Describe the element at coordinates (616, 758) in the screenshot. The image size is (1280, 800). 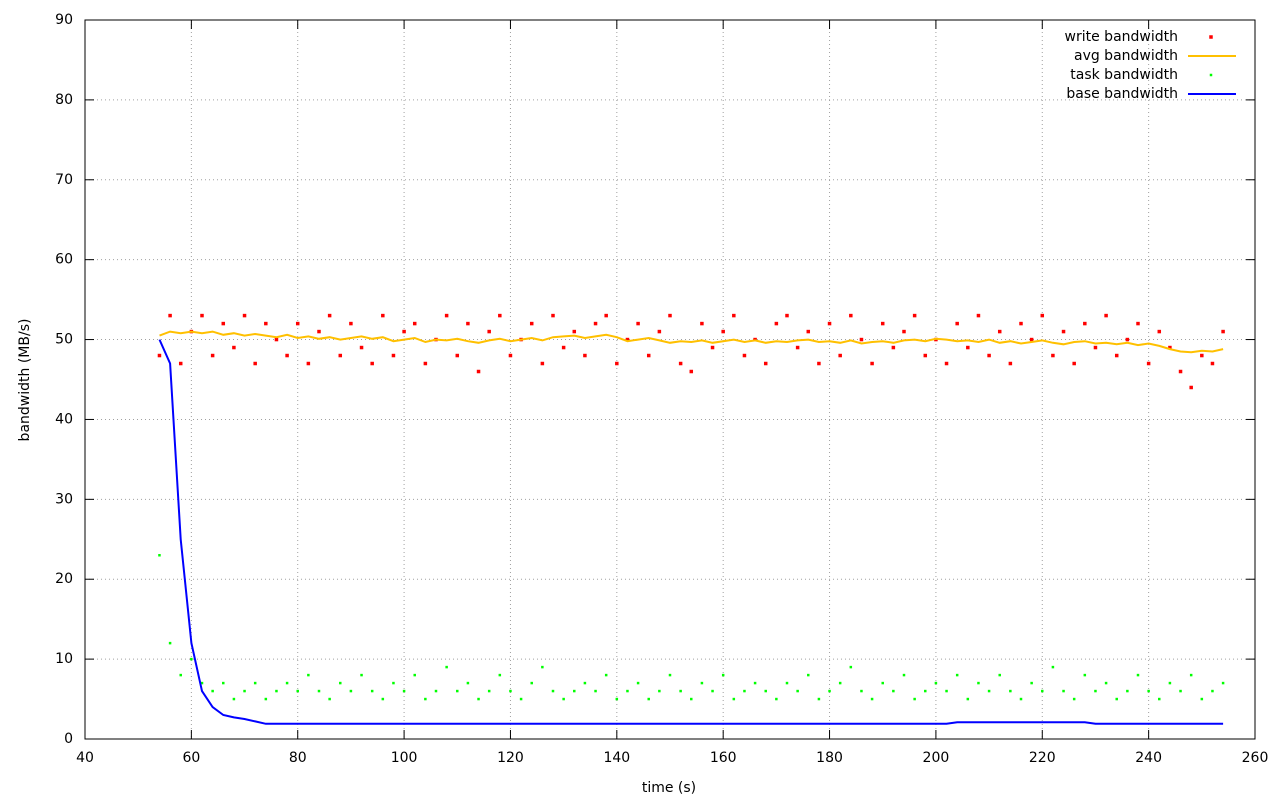
I see `x-tick-label: 140` at that location.